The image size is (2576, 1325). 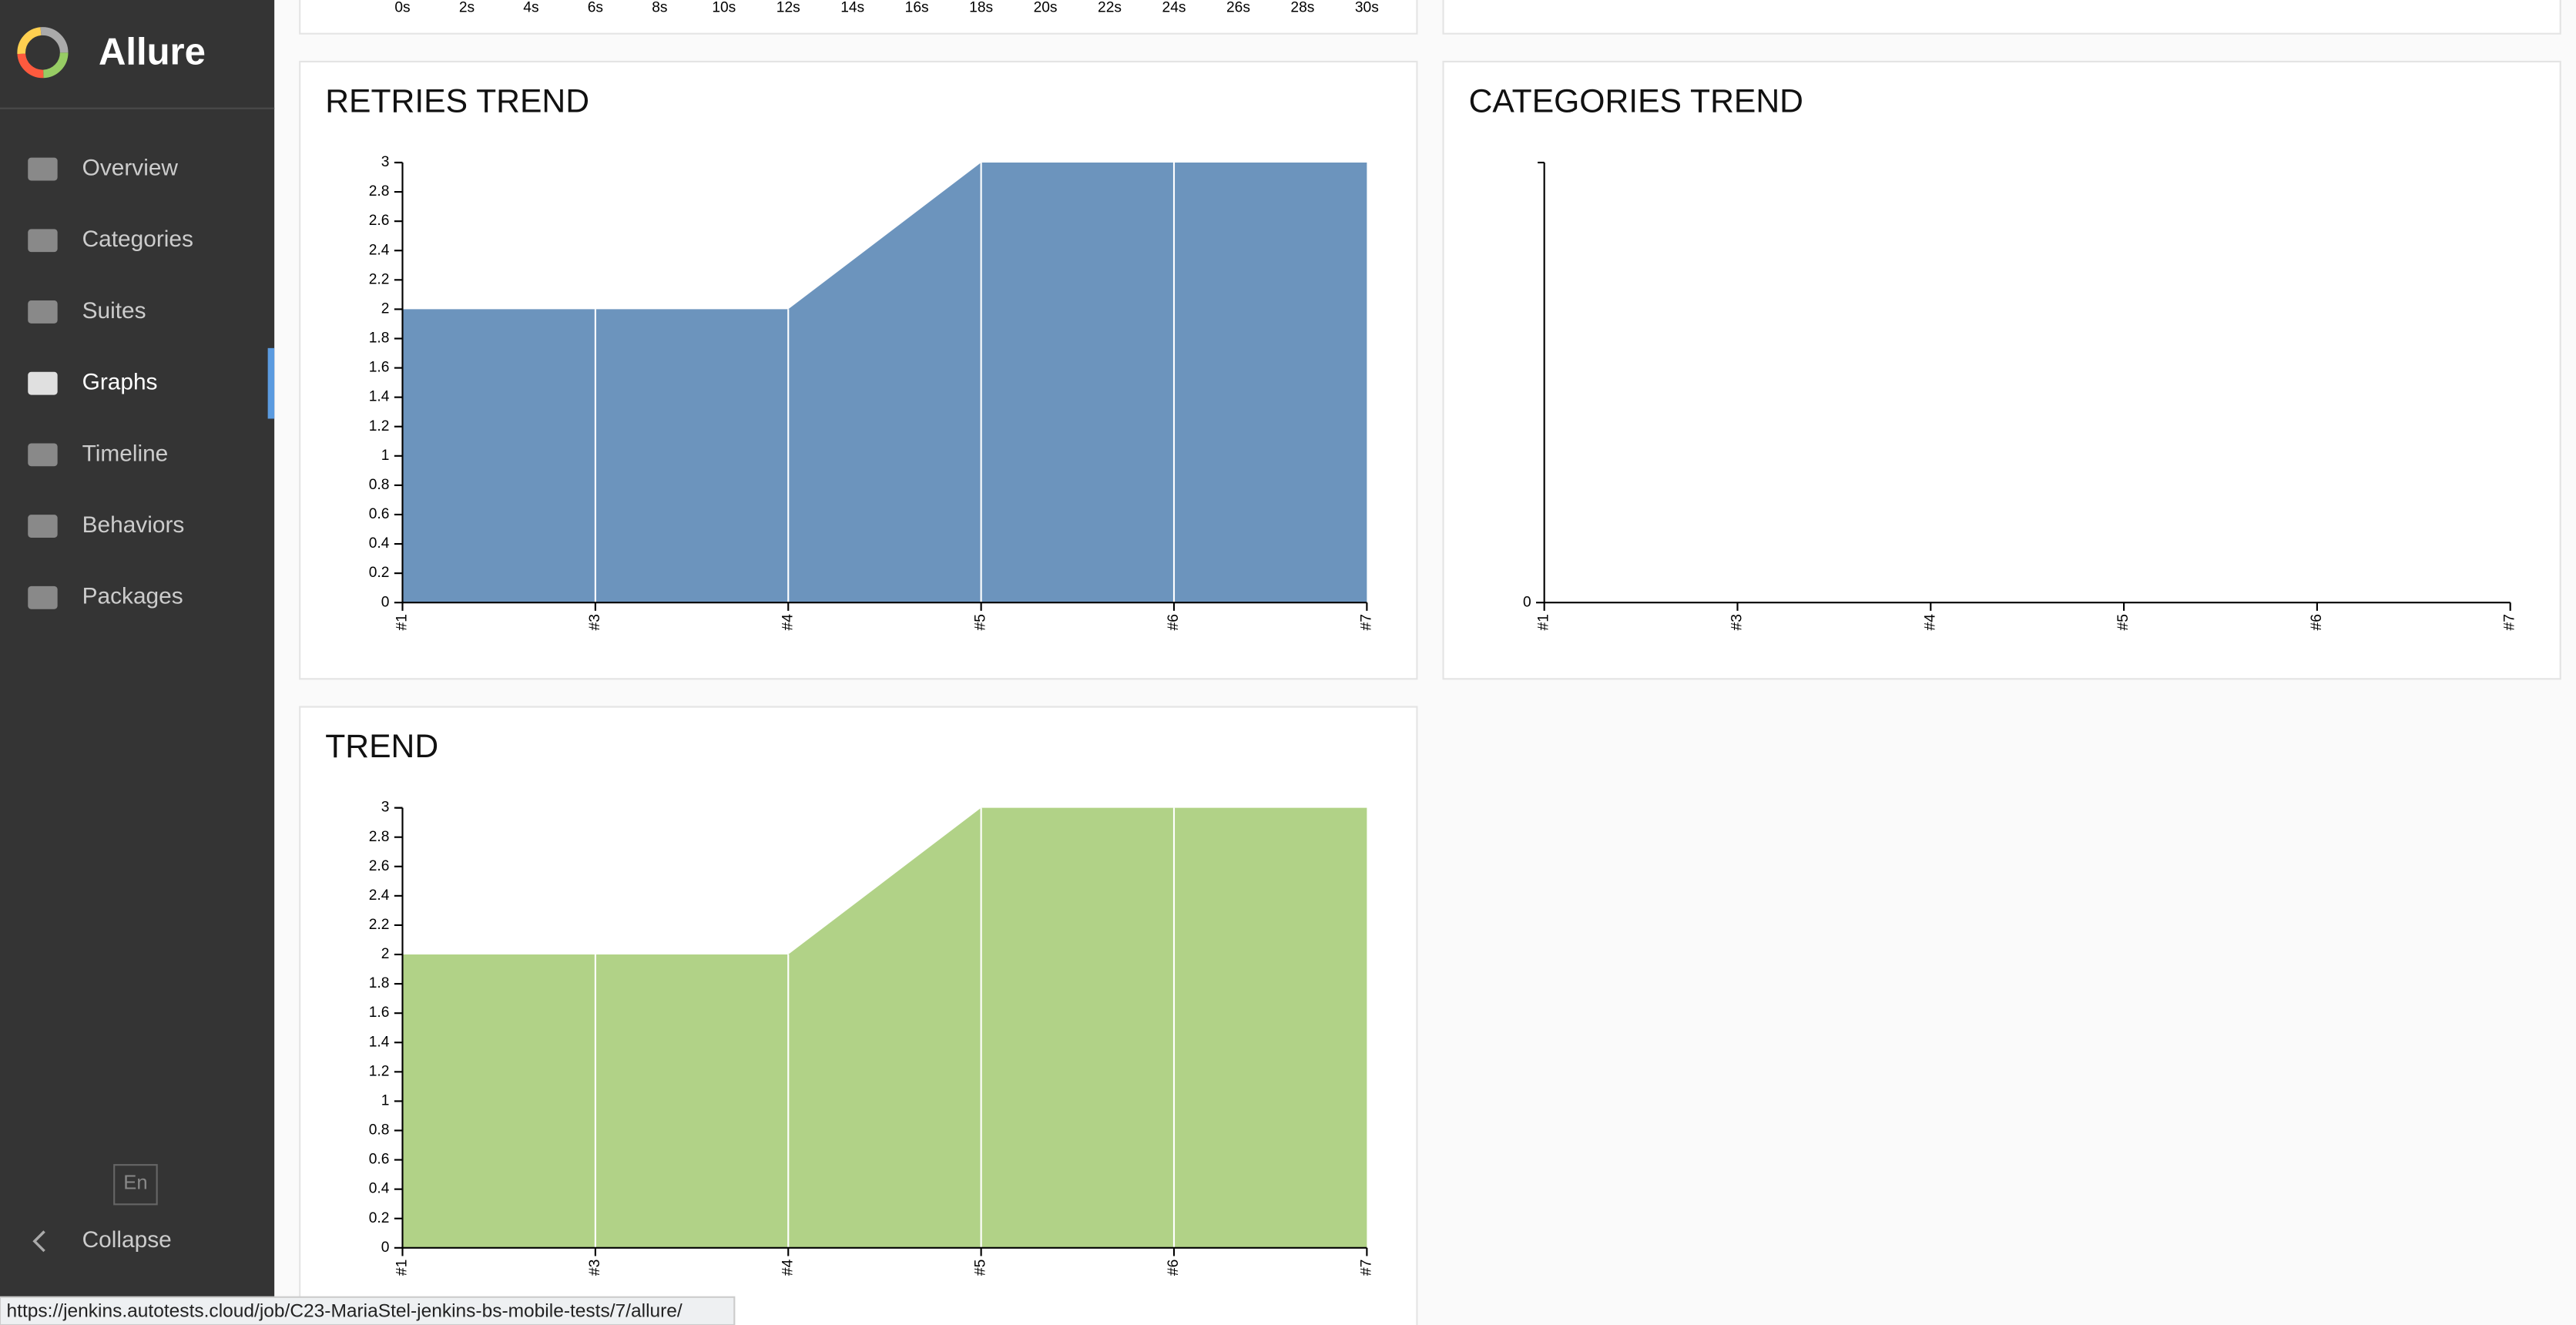 I want to click on language: En, so click(x=135, y=1182).